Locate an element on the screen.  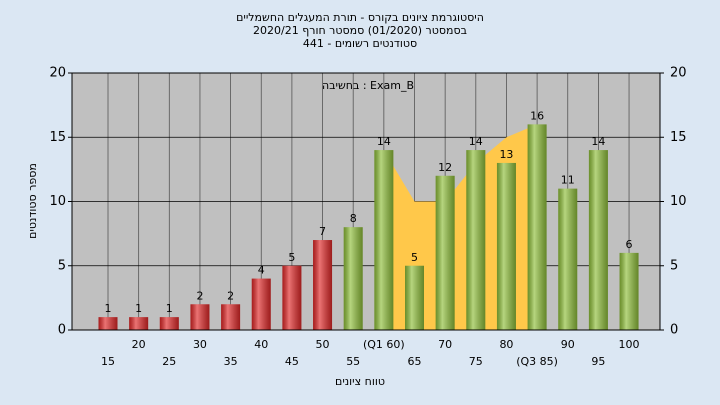
x-tick-label: 100 is located at coordinates (629, 344).